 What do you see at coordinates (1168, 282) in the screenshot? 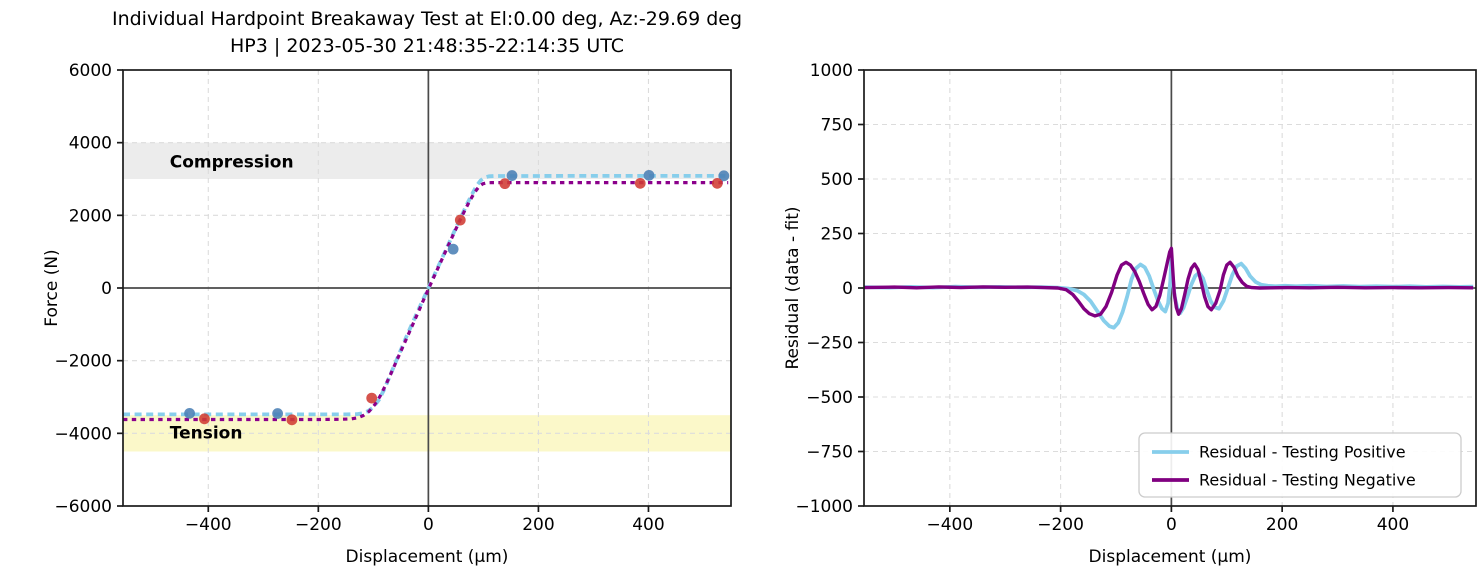
I see `series-residual-testing-negative` at bounding box center [1168, 282].